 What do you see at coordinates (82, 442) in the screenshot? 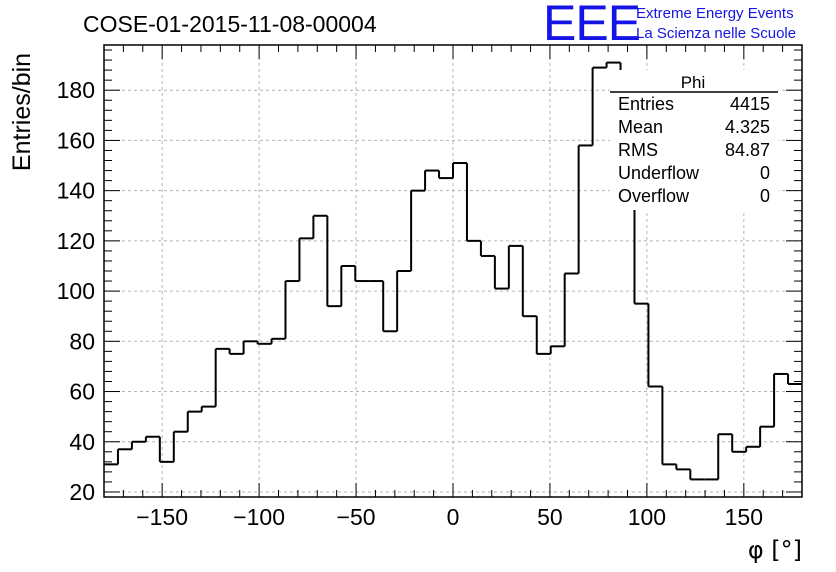
I see `y-tick-label: 40` at bounding box center [82, 442].